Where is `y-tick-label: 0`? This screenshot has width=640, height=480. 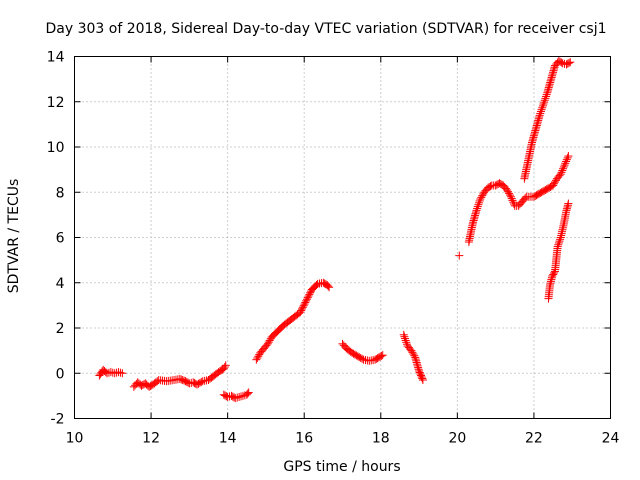
y-tick-label: 0 is located at coordinates (60, 374).